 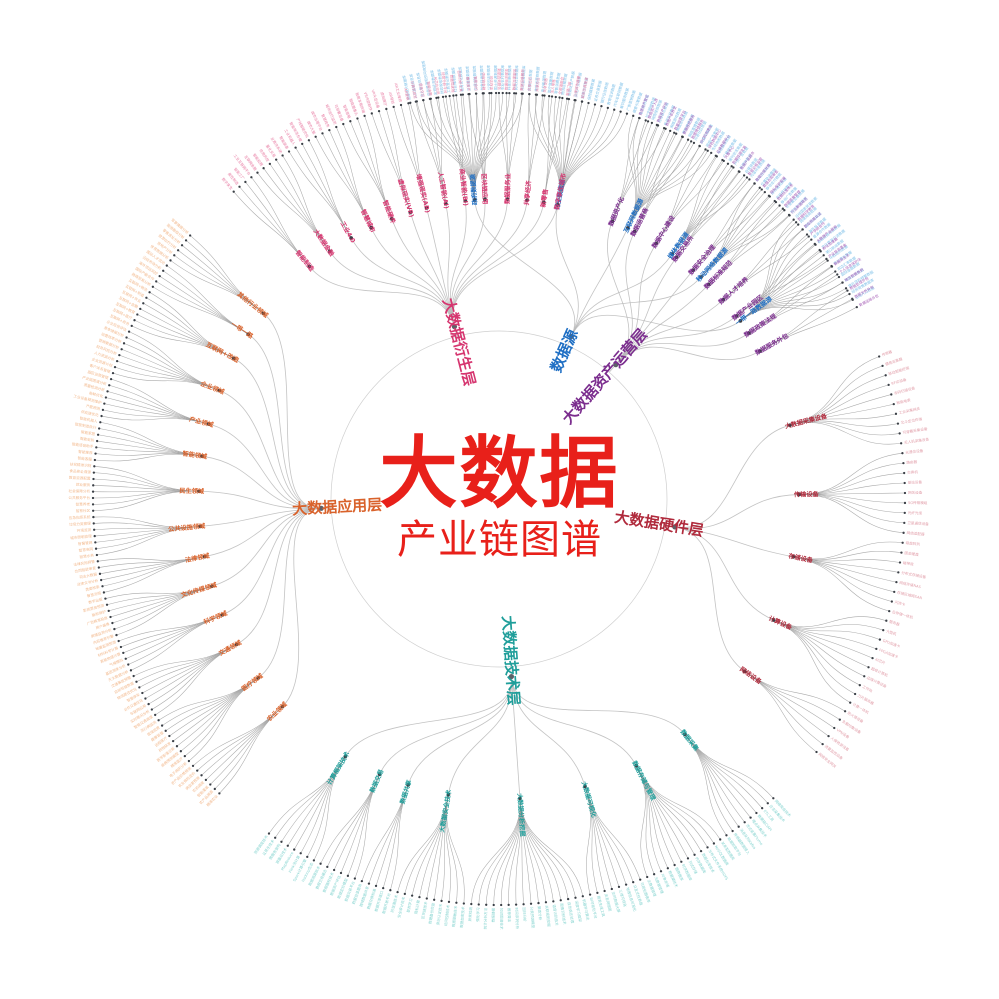 What do you see at coordinates (540, 913) in the screenshot?
I see `leaf-label-technology-3-6: 聚类分析` at bounding box center [540, 913].